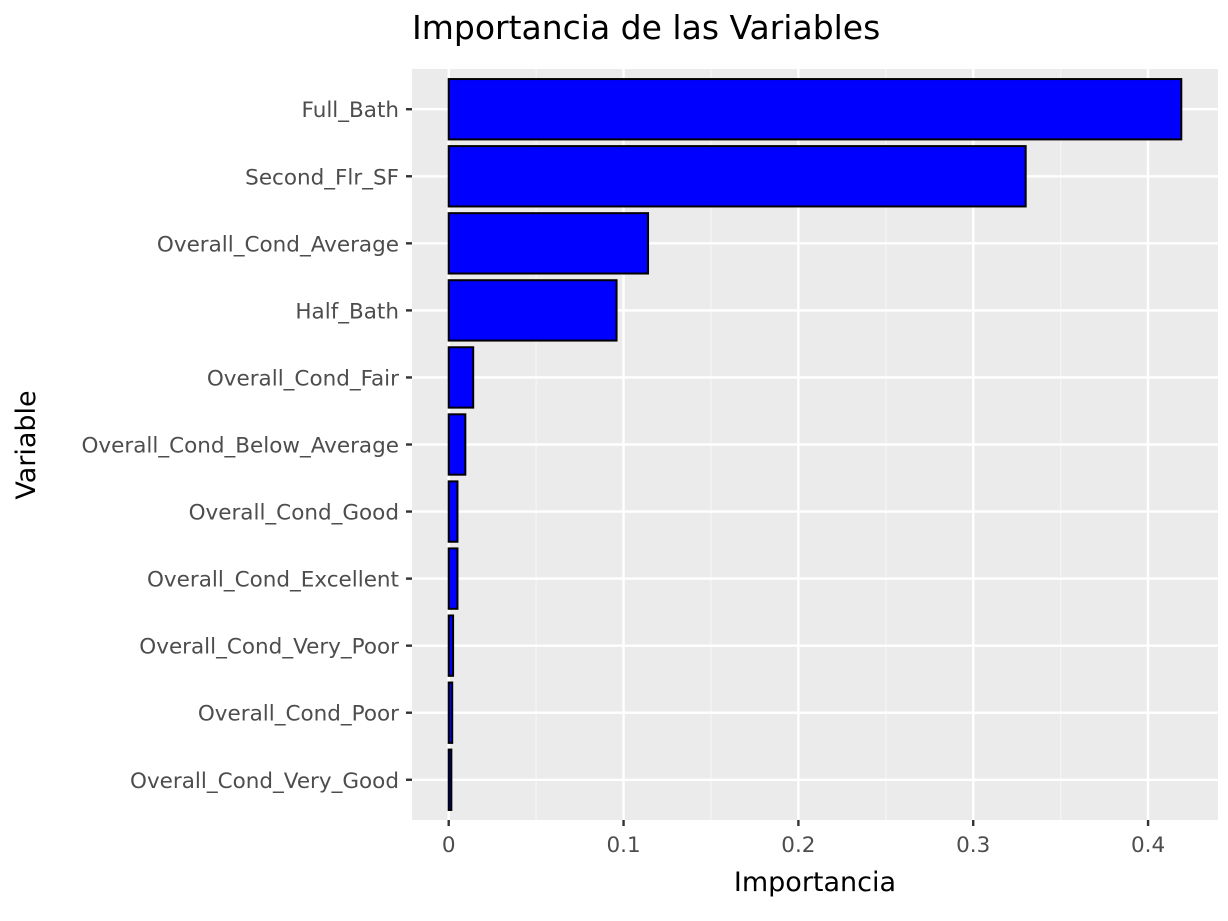 Image resolution: width=1228 pixels, height=921 pixels. What do you see at coordinates (278, 244) in the screenshot?
I see `y-tick-label: Overall_Cond_Average` at bounding box center [278, 244].